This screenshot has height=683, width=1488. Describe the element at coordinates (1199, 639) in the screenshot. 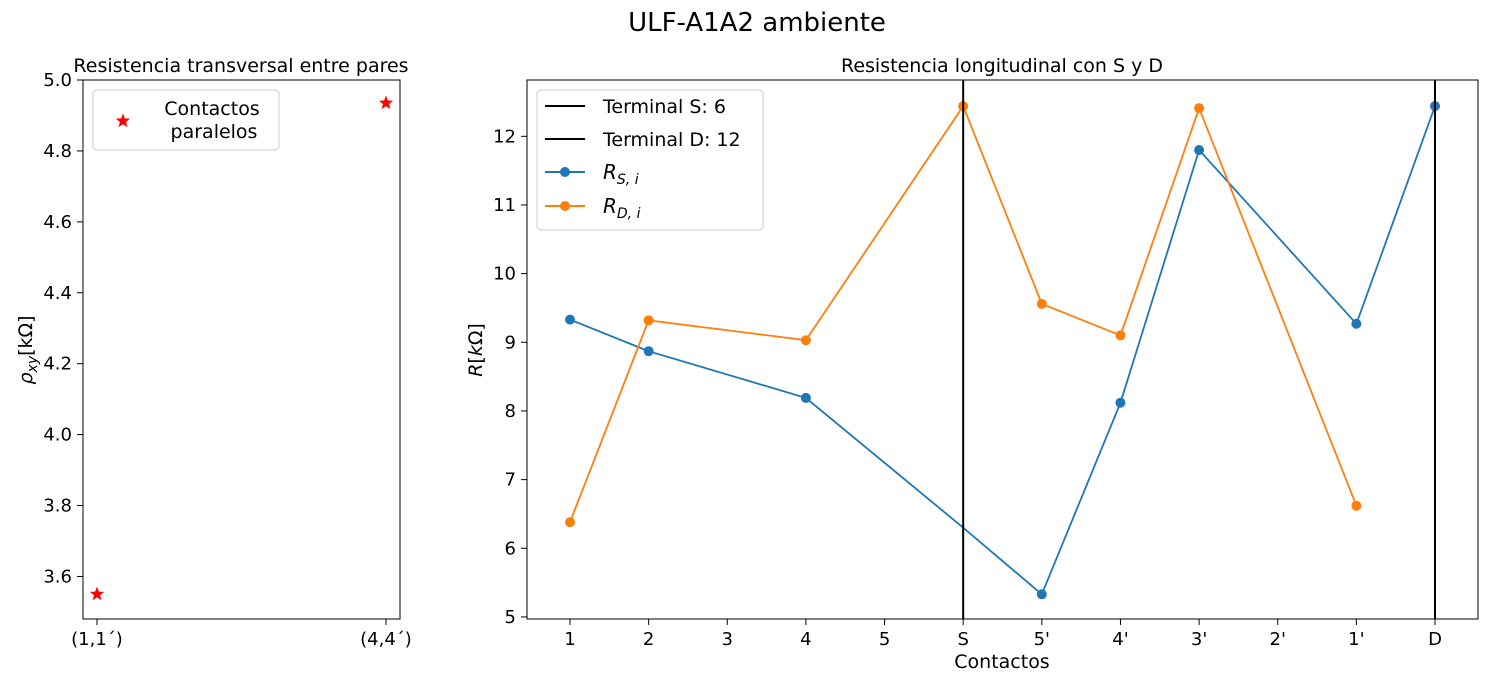

I see `right-x-tick-label: 3'` at that location.